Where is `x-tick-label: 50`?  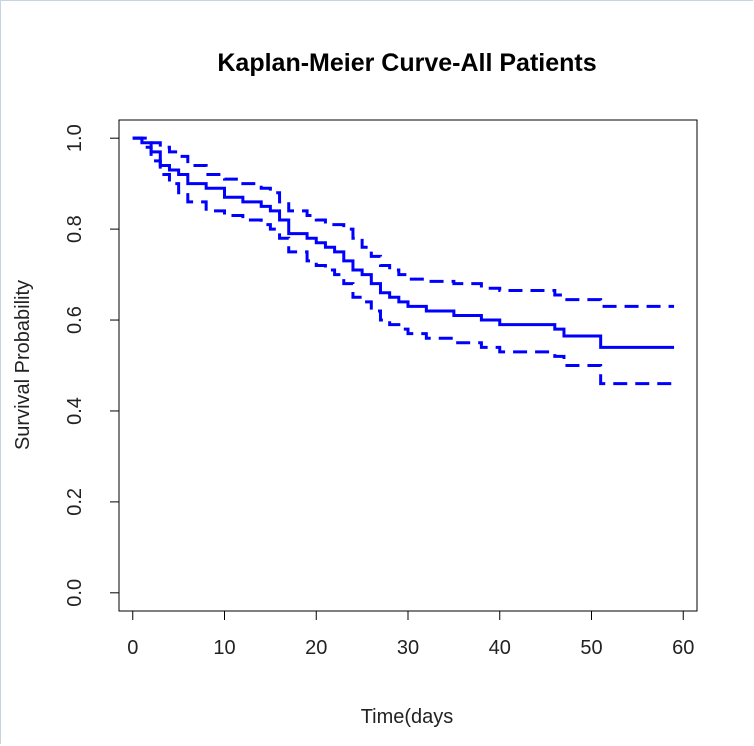 x-tick-label: 50 is located at coordinates (591, 648).